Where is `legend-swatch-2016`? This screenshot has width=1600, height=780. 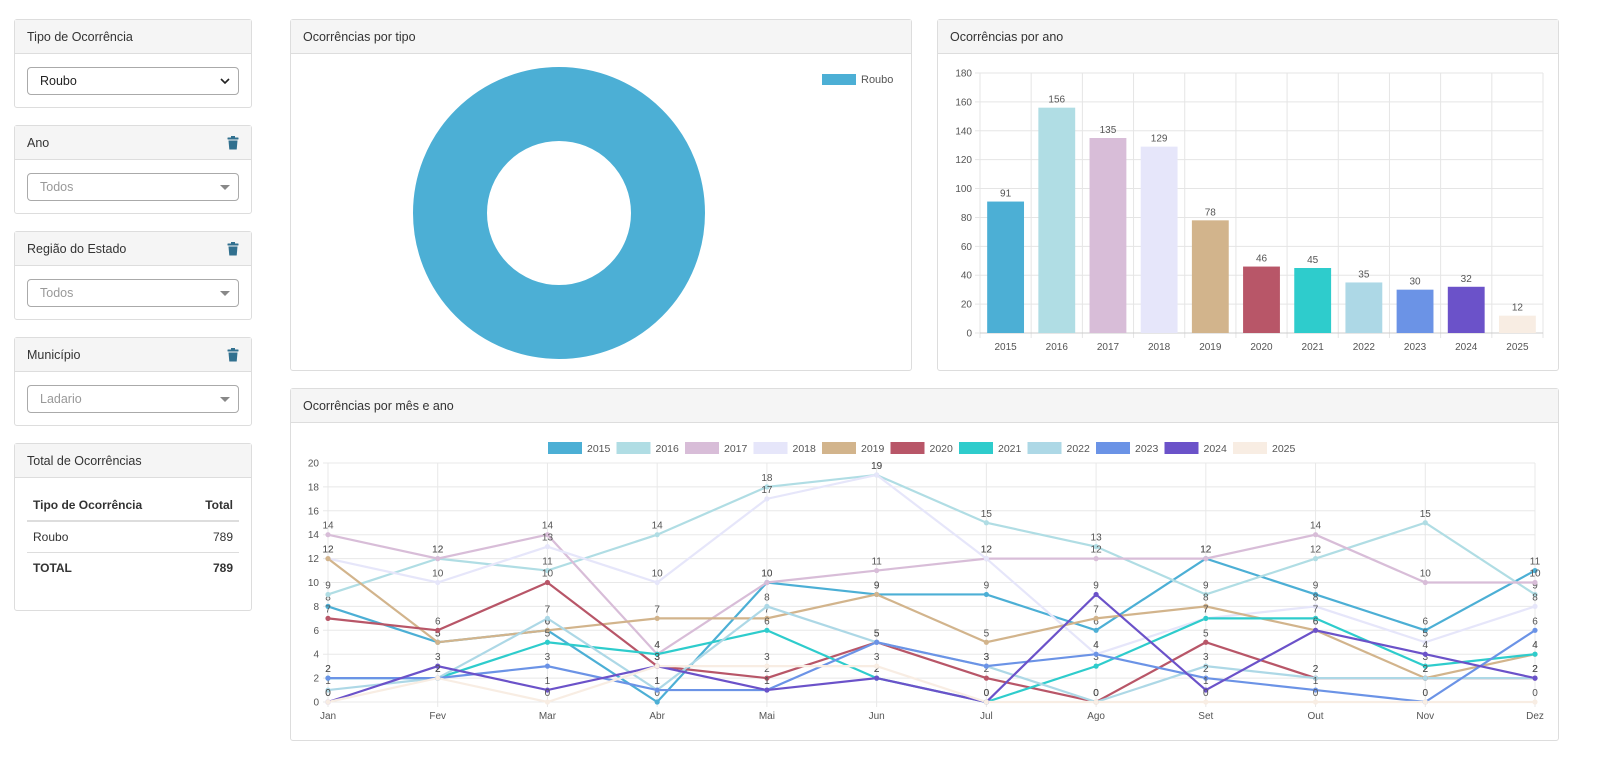
legend-swatch-2016 is located at coordinates (633, 448).